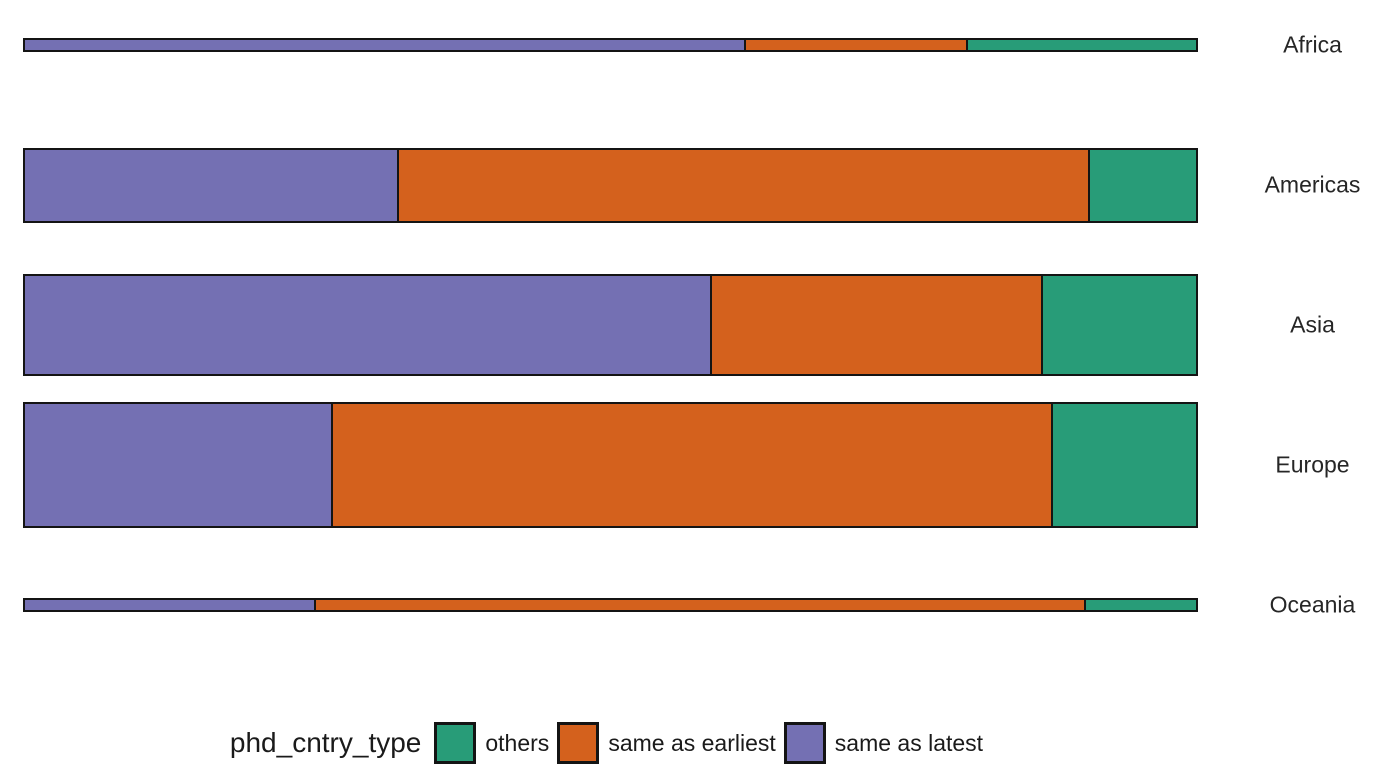 This screenshot has width=1394, height=782. I want to click on category-label-europe: Europe, so click(1312, 464).